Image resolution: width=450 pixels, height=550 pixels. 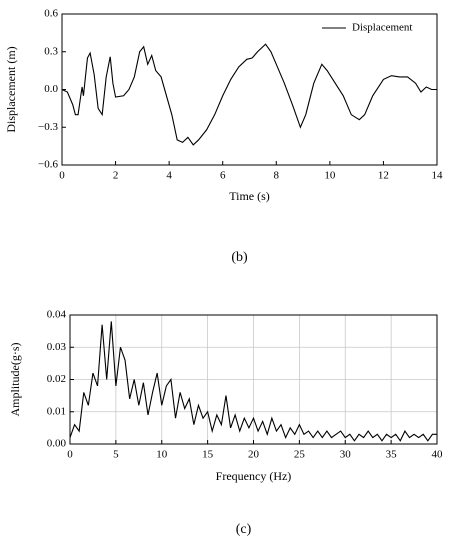 What do you see at coordinates (382, 28) in the screenshot?
I see `legend-label: Displacement` at bounding box center [382, 28].